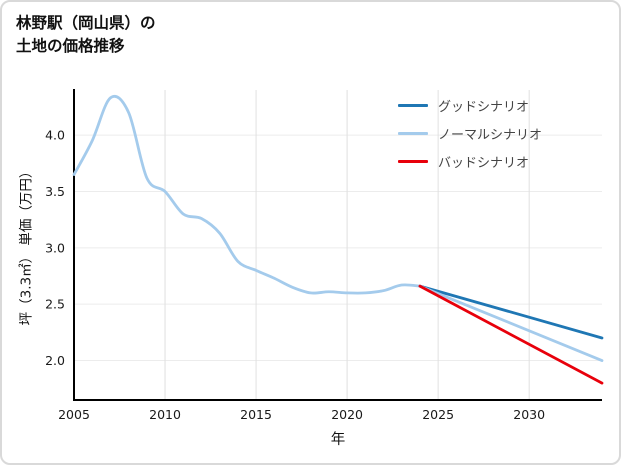 The width and height of the screenshot is (621, 465). Describe the element at coordinates (86, 23) in the screenshot. I see `chart-title-line1: 林野駅（岡山県）の` at that location.